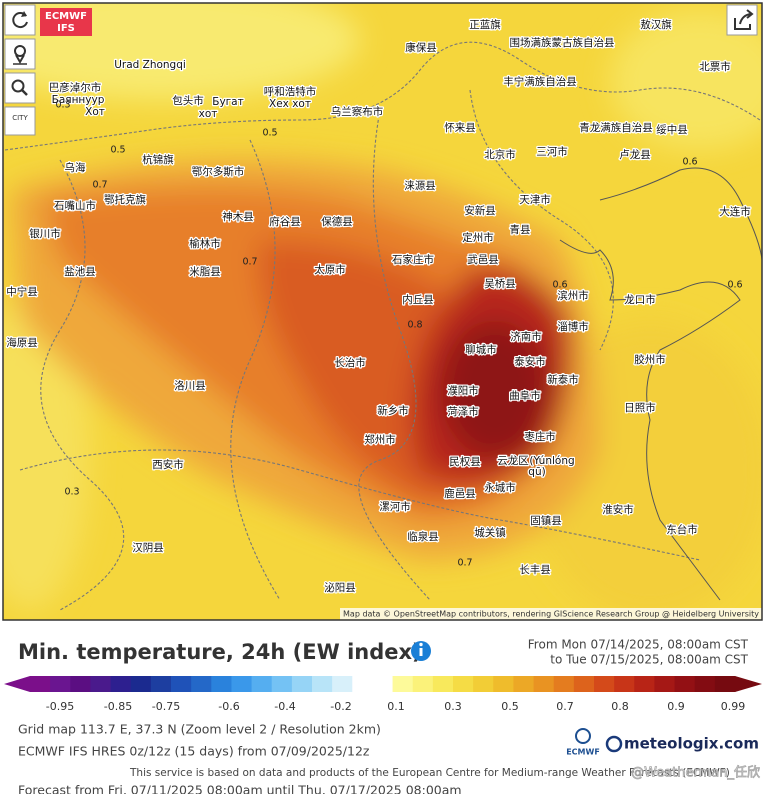 The height and width of the screenshot is (794, 765). Describe the element at coordinates (218, 171) in the screenshot. I see `map-label: 鄂尔多斯市` at that location.